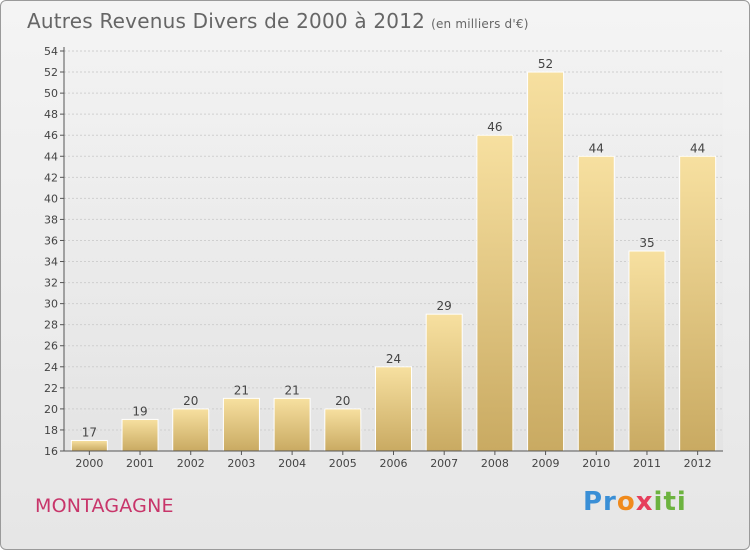 This screenshot has width=750, height=550. What do you see at coordinates (480, 24) in the screenshot?
I see `chart-unit: (en milliers d'€)` at bounding box center [480, 24].